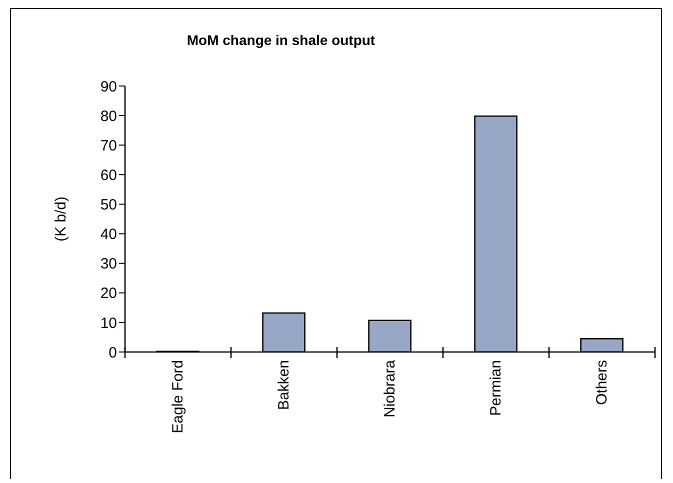 The height and width of the screenshot is (483, 673). Describe the element at coordinates (108, 323) in the screenshot. I see `y-tick-label: 10` at that location.